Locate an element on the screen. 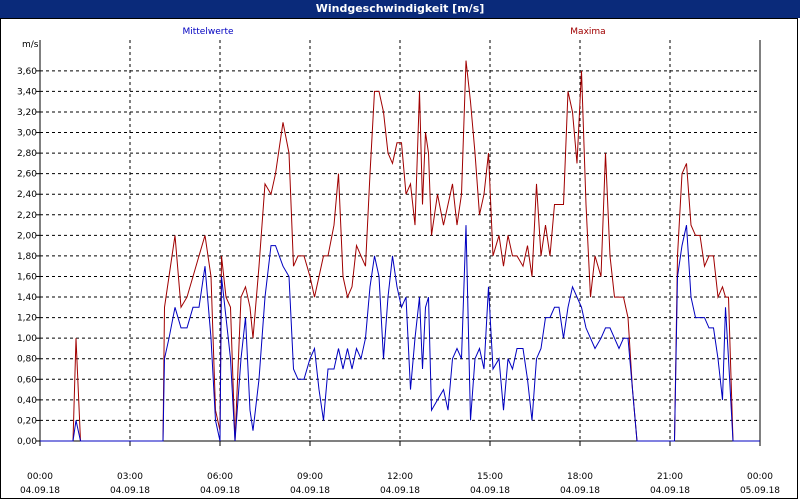 The height and width of the screenshot is (500, 800). y-tick-label: 2,60 is located at coordinates (27, 175).